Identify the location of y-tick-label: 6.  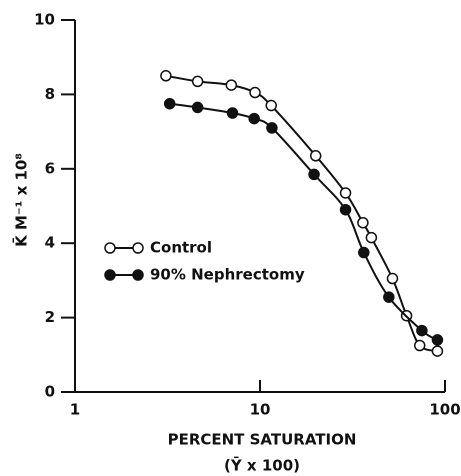
(50, 168).